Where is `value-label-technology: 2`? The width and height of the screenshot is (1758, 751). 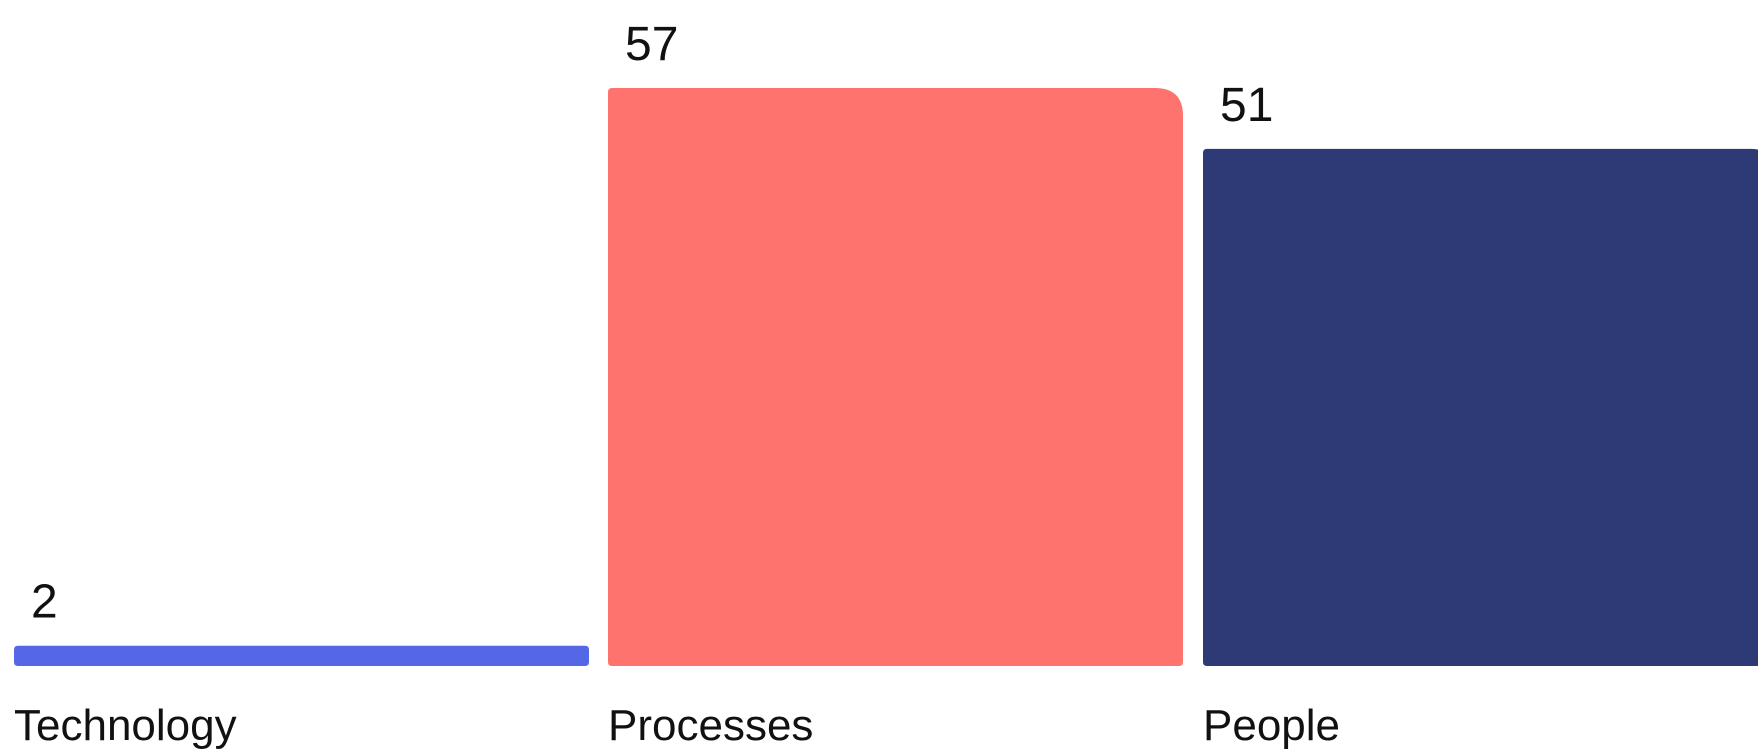 value-label-technology: 2 is located at coordinates (44, 602).